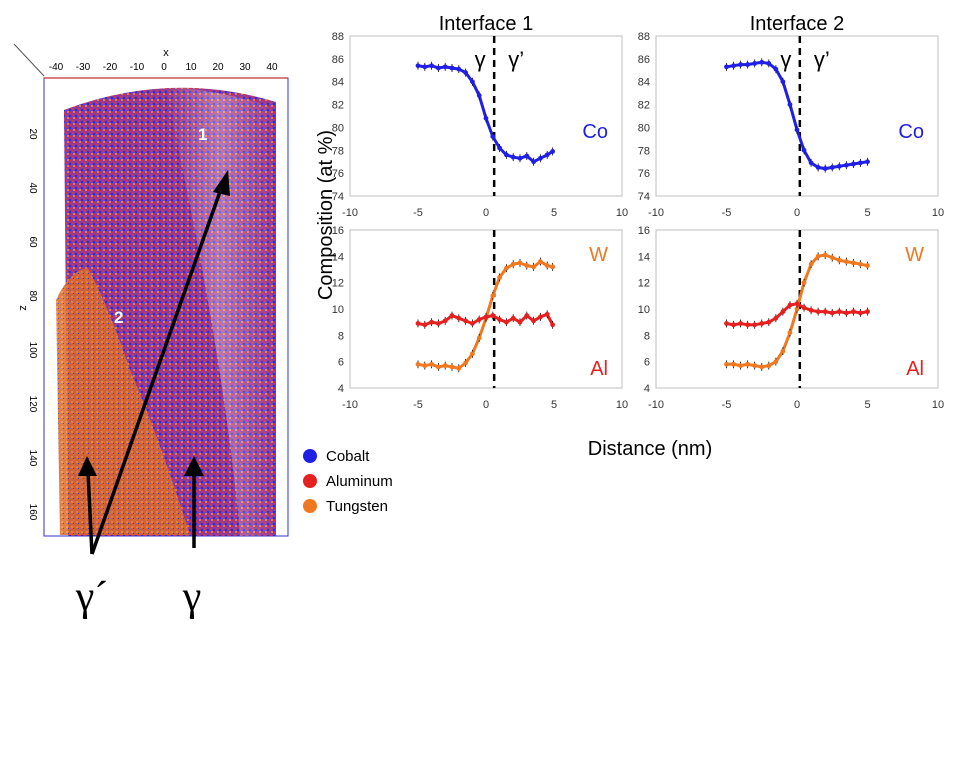 This screenshot has height=760, width=960. Describe the element at coordinates (341, 363) in the screenshot. I see `y-tick-label: 6` at that location.